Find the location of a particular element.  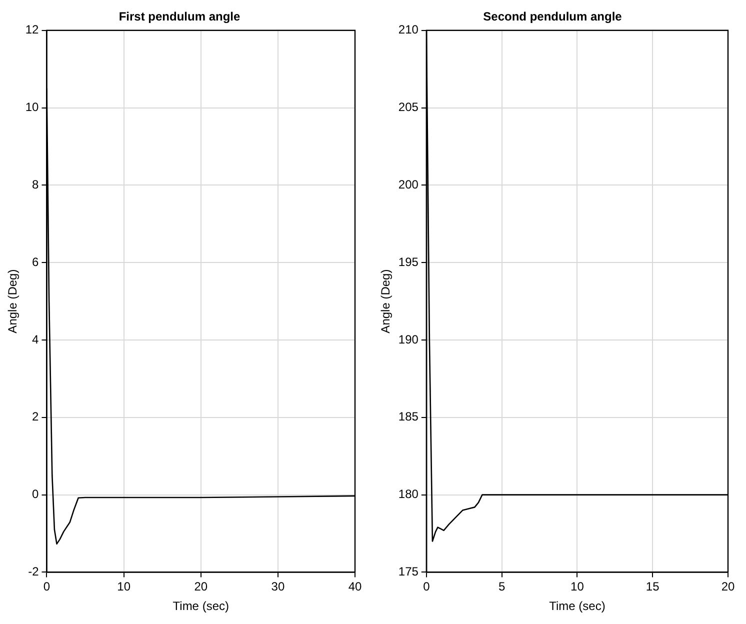

y-tick-label: 190 is located at coordinates (408, 339).